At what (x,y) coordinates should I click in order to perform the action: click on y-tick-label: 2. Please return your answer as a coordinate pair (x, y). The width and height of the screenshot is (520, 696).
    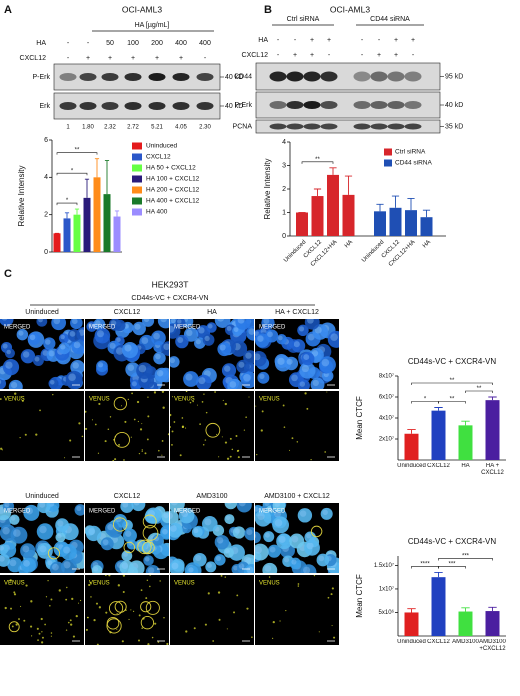
    Looking at the image, I should click on (284, 189).